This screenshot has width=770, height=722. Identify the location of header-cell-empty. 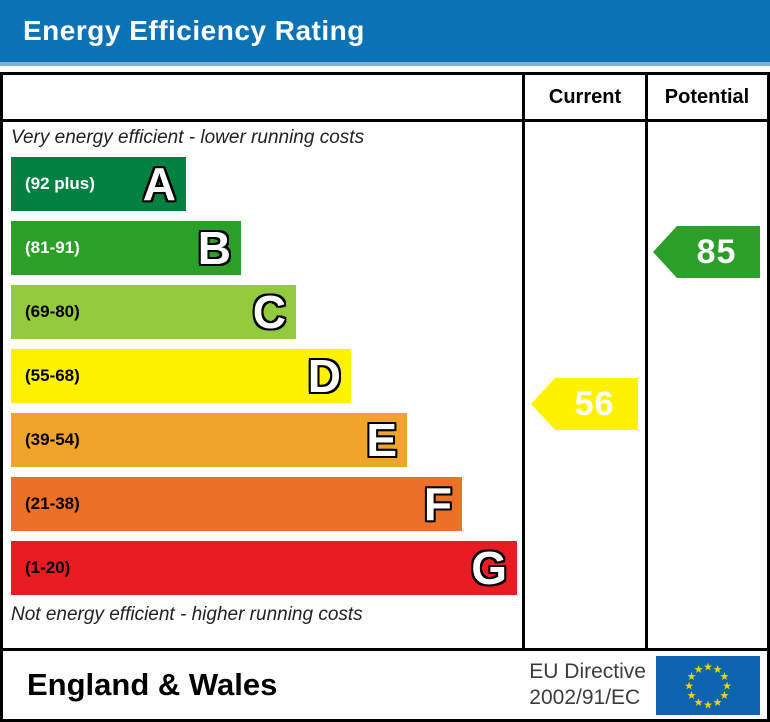
(264, 97).